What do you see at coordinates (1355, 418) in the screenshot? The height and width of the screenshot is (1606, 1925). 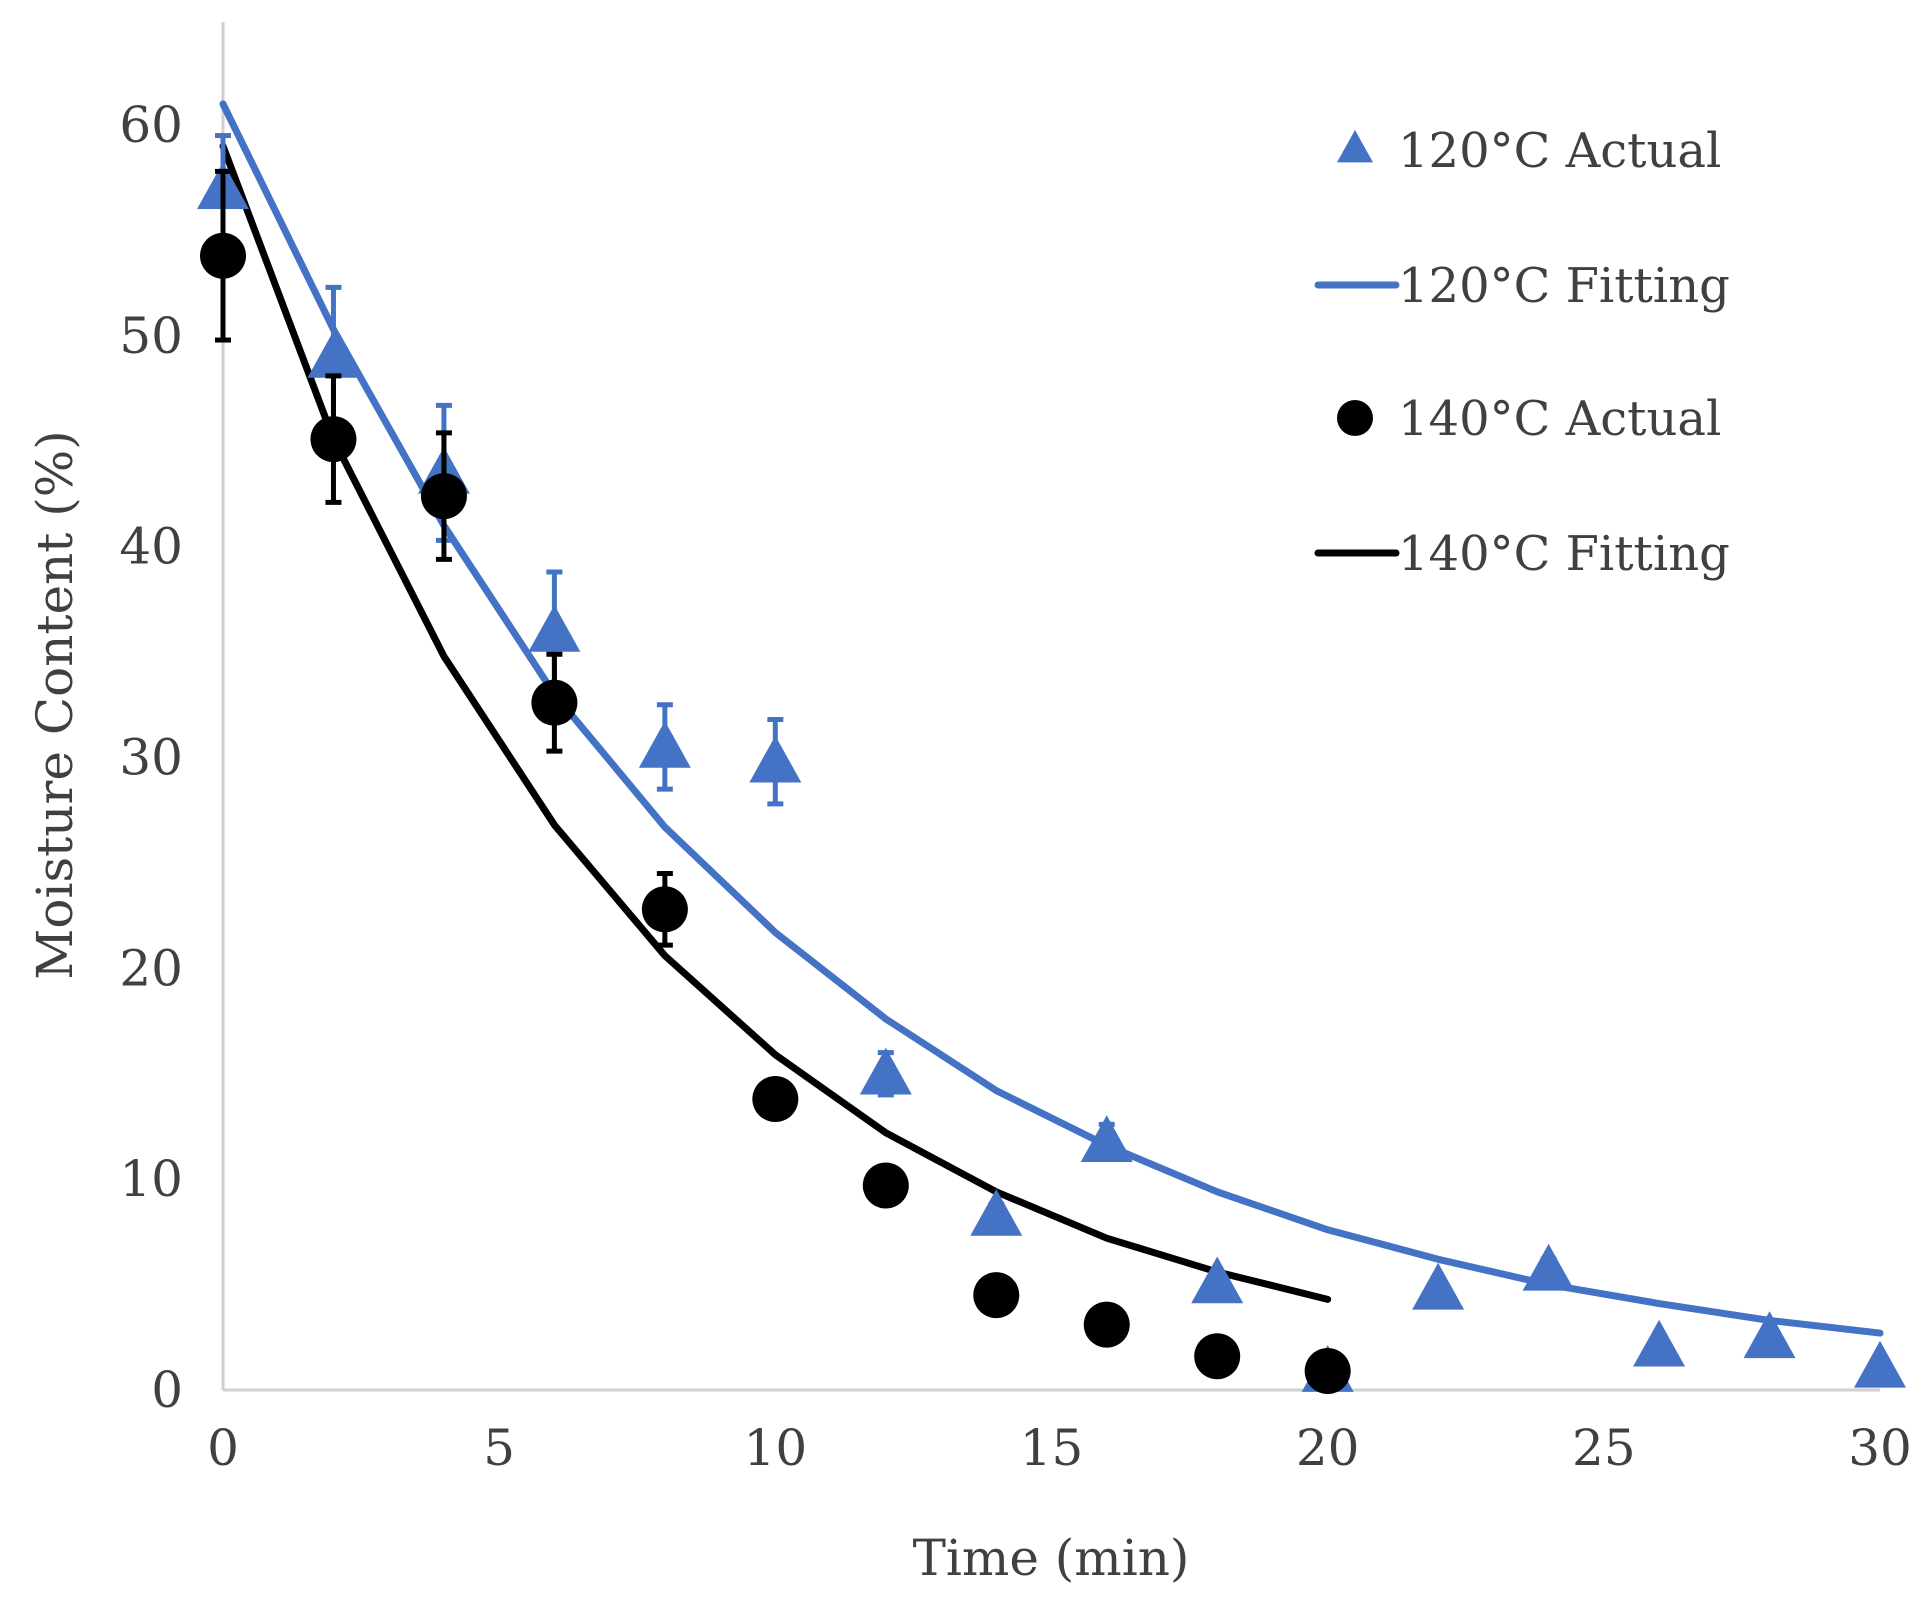 I see `legend-marker-140c-actual` at bounding box center [1355, 418].